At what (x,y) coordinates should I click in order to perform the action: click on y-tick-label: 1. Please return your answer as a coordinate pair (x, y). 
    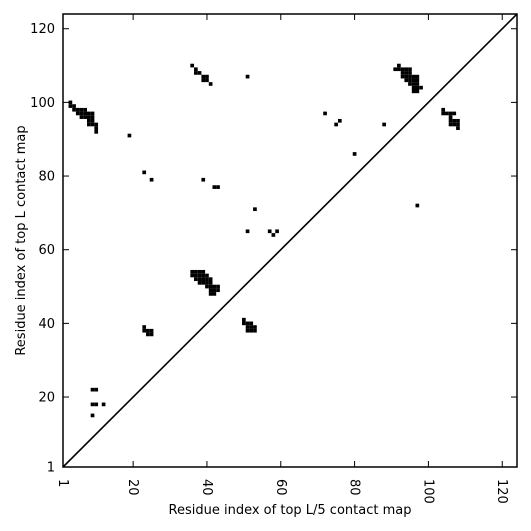
    Looking at the image, I should click on (51, 468).